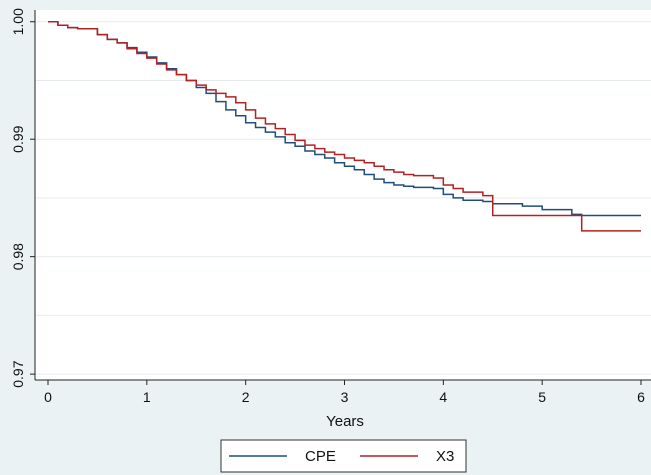 Image resolution: width=651 pixels, height=475 pixels. Describe the element at coordinates (445, 456) in the screenshot. I see `legend-label-x3: X3` at that location.